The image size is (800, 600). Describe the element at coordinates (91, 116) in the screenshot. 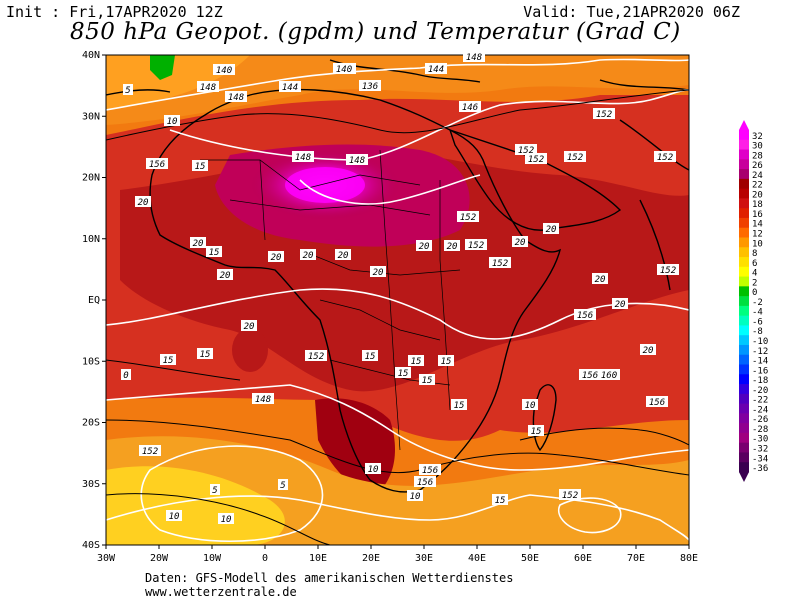

I see `lat-label: 30N` at that location.